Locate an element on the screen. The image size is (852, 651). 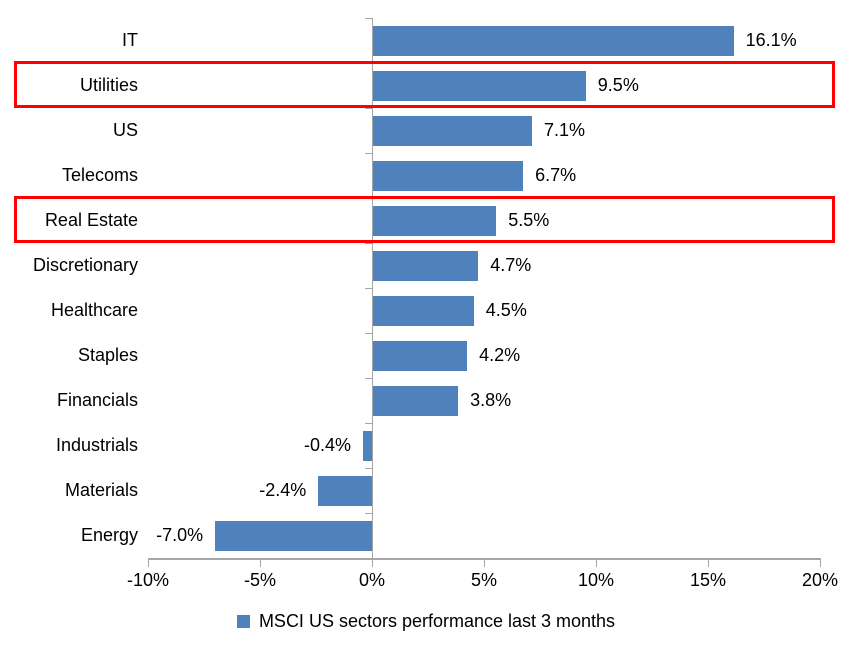
value-label-us: 7.1% is located at coordinates (565, 130).